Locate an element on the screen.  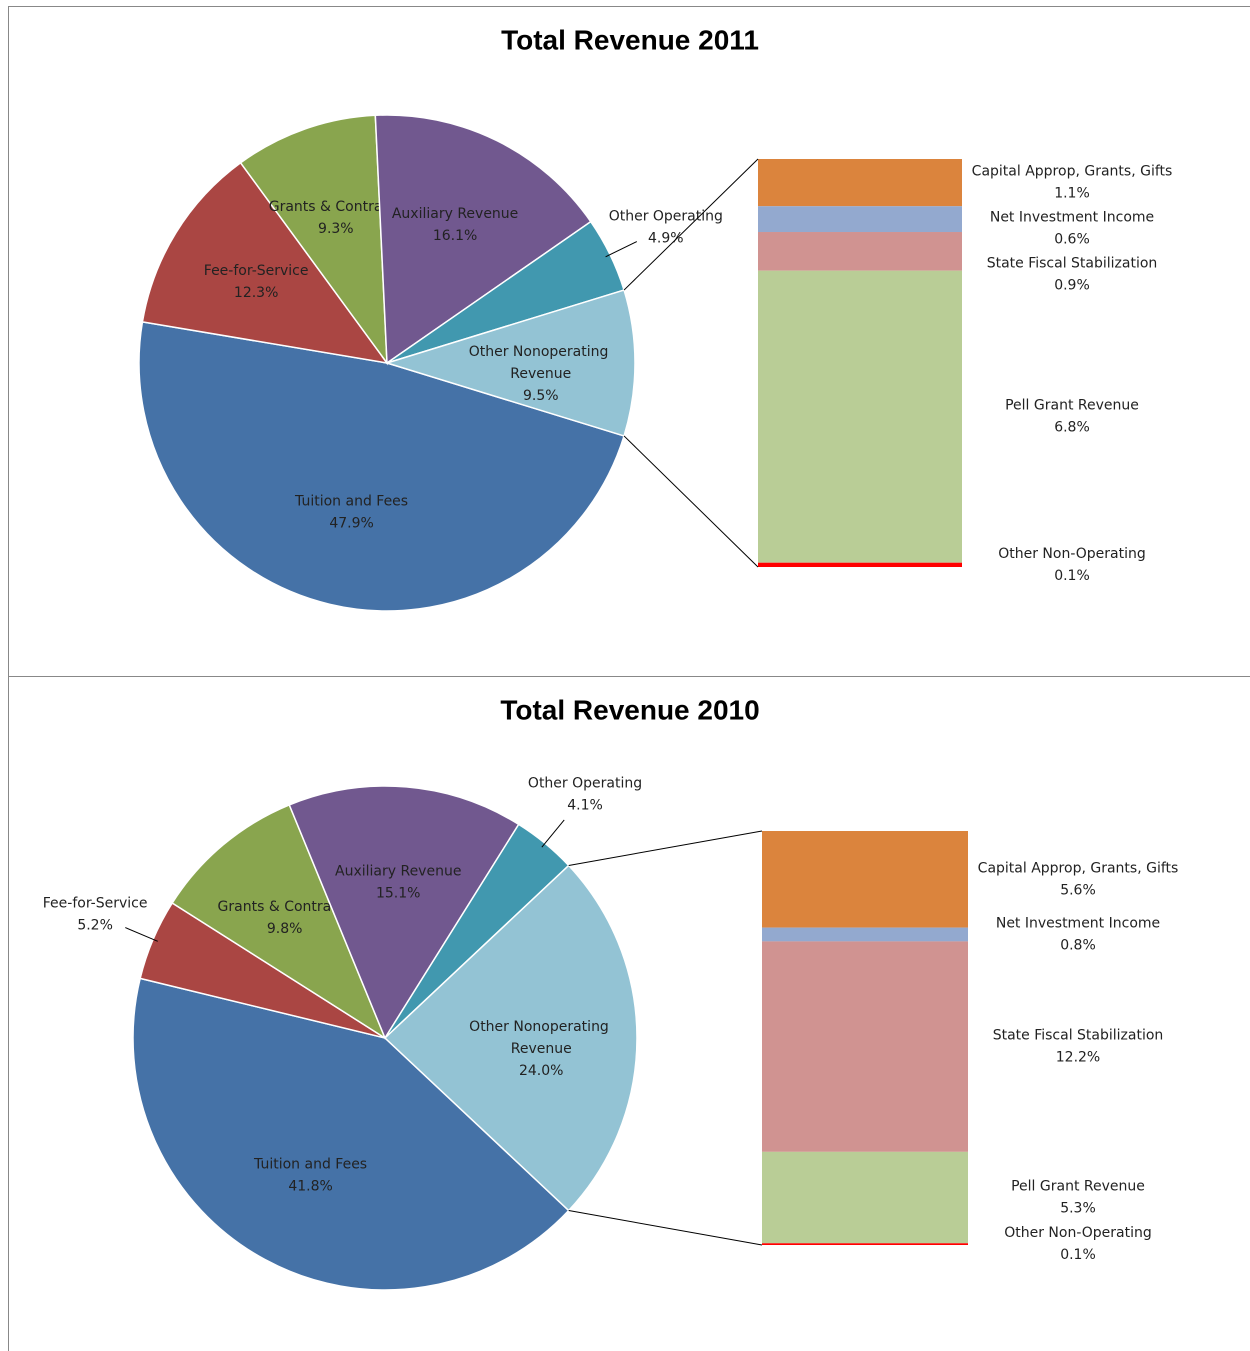
slice-value-label: 9.3% is located at coordinates (336, 229).